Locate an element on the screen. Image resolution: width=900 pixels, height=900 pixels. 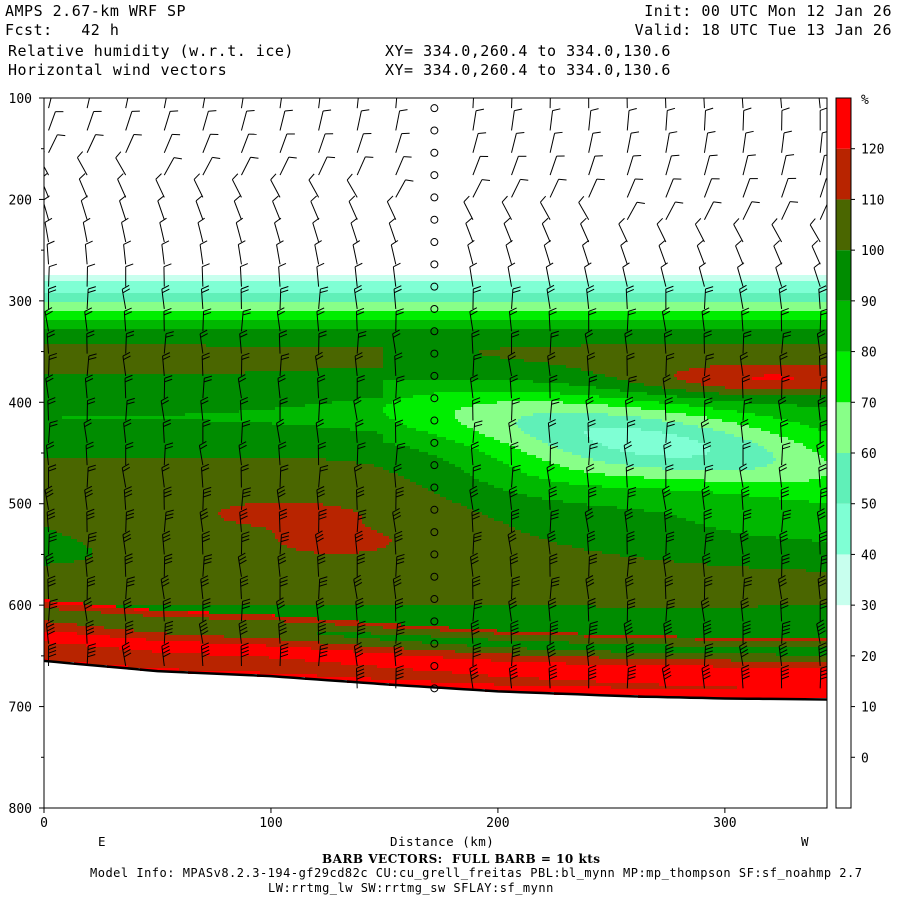
valid-time: Valid: 18 UTC Tue 13 Jan 26 is located at coordinates (763, 30).